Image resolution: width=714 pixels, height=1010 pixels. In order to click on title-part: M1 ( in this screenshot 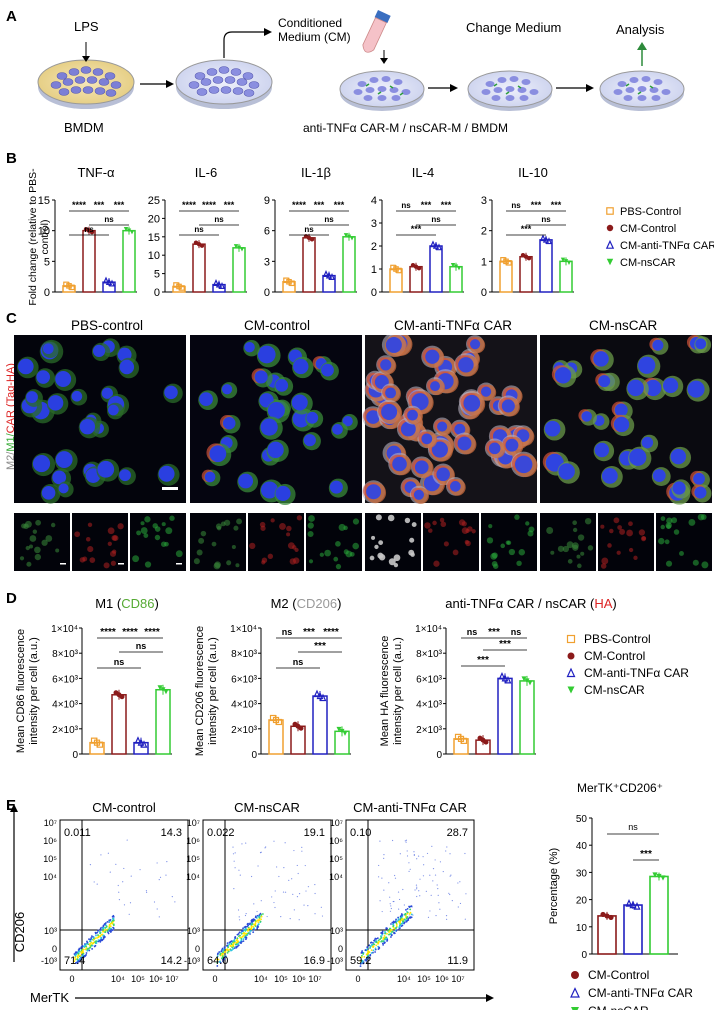, I will do `click(108, 603)`.